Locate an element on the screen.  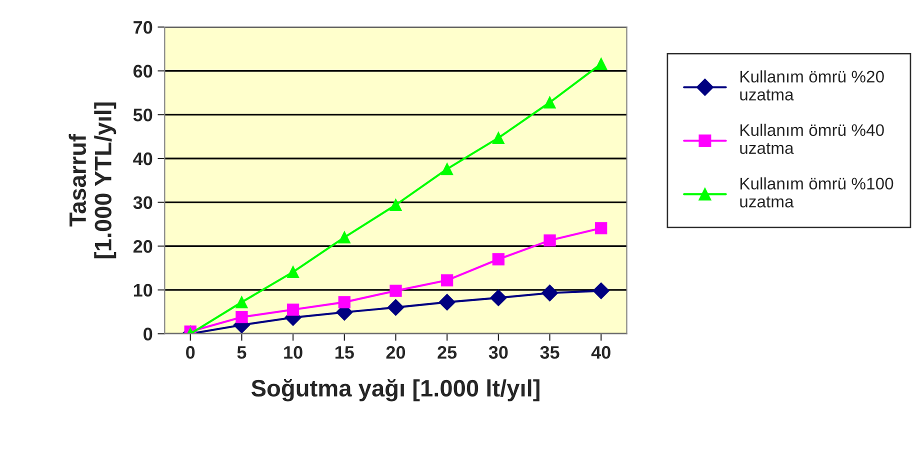
y-tick-label: 50 is located at coordinates (142, 115).